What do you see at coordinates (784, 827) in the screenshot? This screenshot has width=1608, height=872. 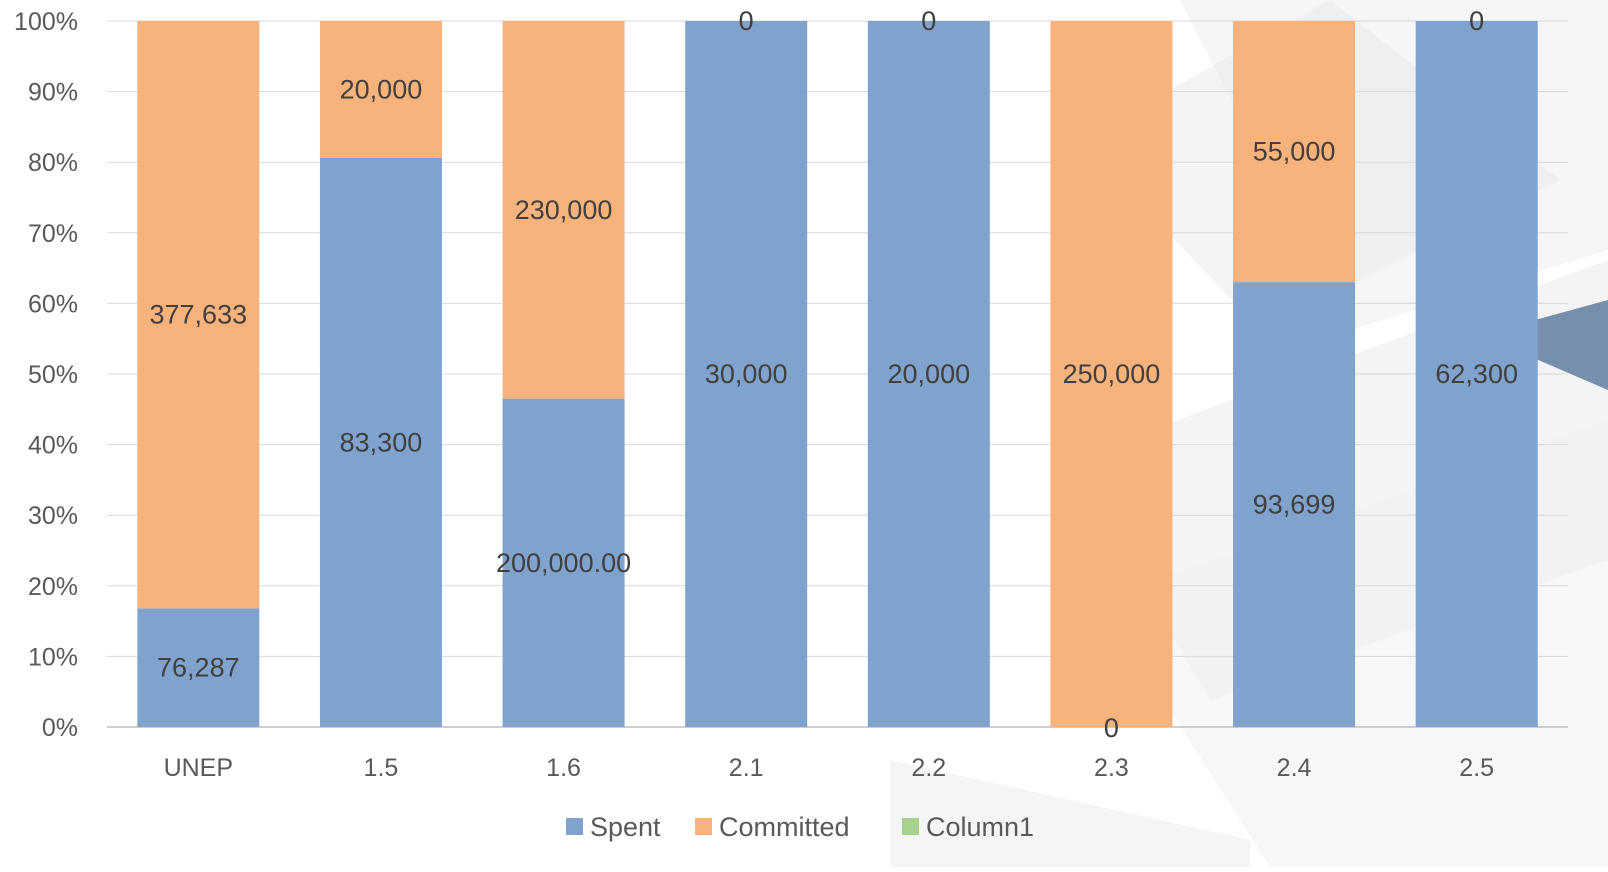 I see `legend-label-committed: Committed` at bounding box center [784, 827].